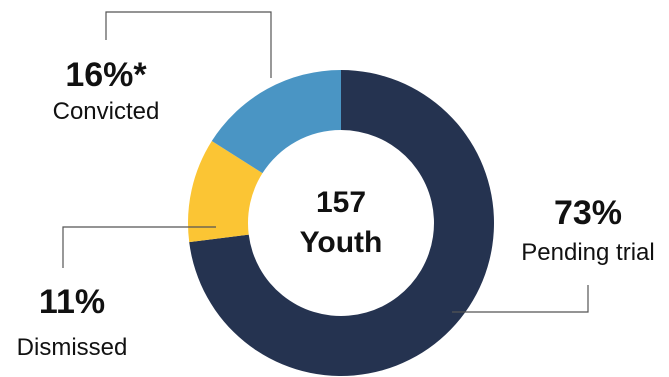 The image size is (669, 377). Describe the element at coordinates (106, 111) in the screenshot. I see `convicted-label: Convicted` at that location.